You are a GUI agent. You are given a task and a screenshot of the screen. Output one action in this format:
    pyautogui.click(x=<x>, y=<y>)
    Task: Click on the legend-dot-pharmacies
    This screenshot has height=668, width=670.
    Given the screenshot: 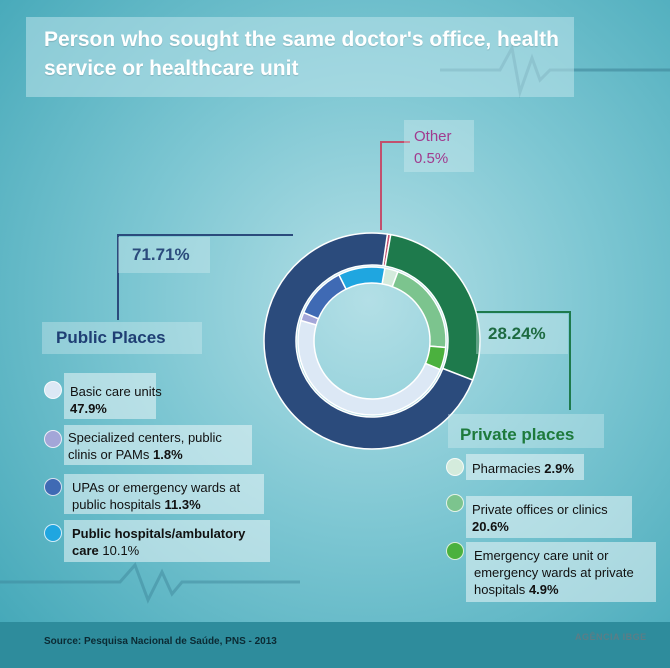 What is the action you would take?
    pyautogui.click(x=455, y=467)
    